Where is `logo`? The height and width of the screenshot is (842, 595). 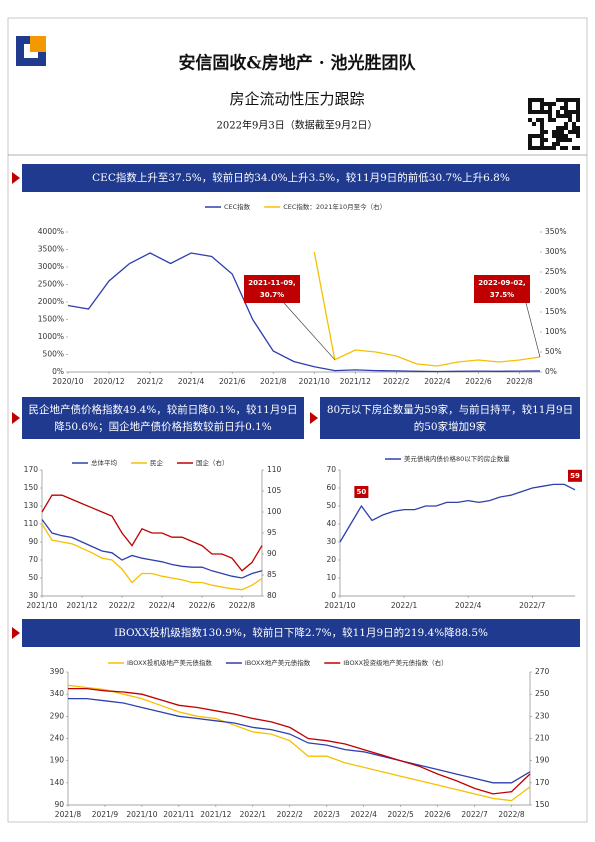 logo is located at coordinates (31, 51).